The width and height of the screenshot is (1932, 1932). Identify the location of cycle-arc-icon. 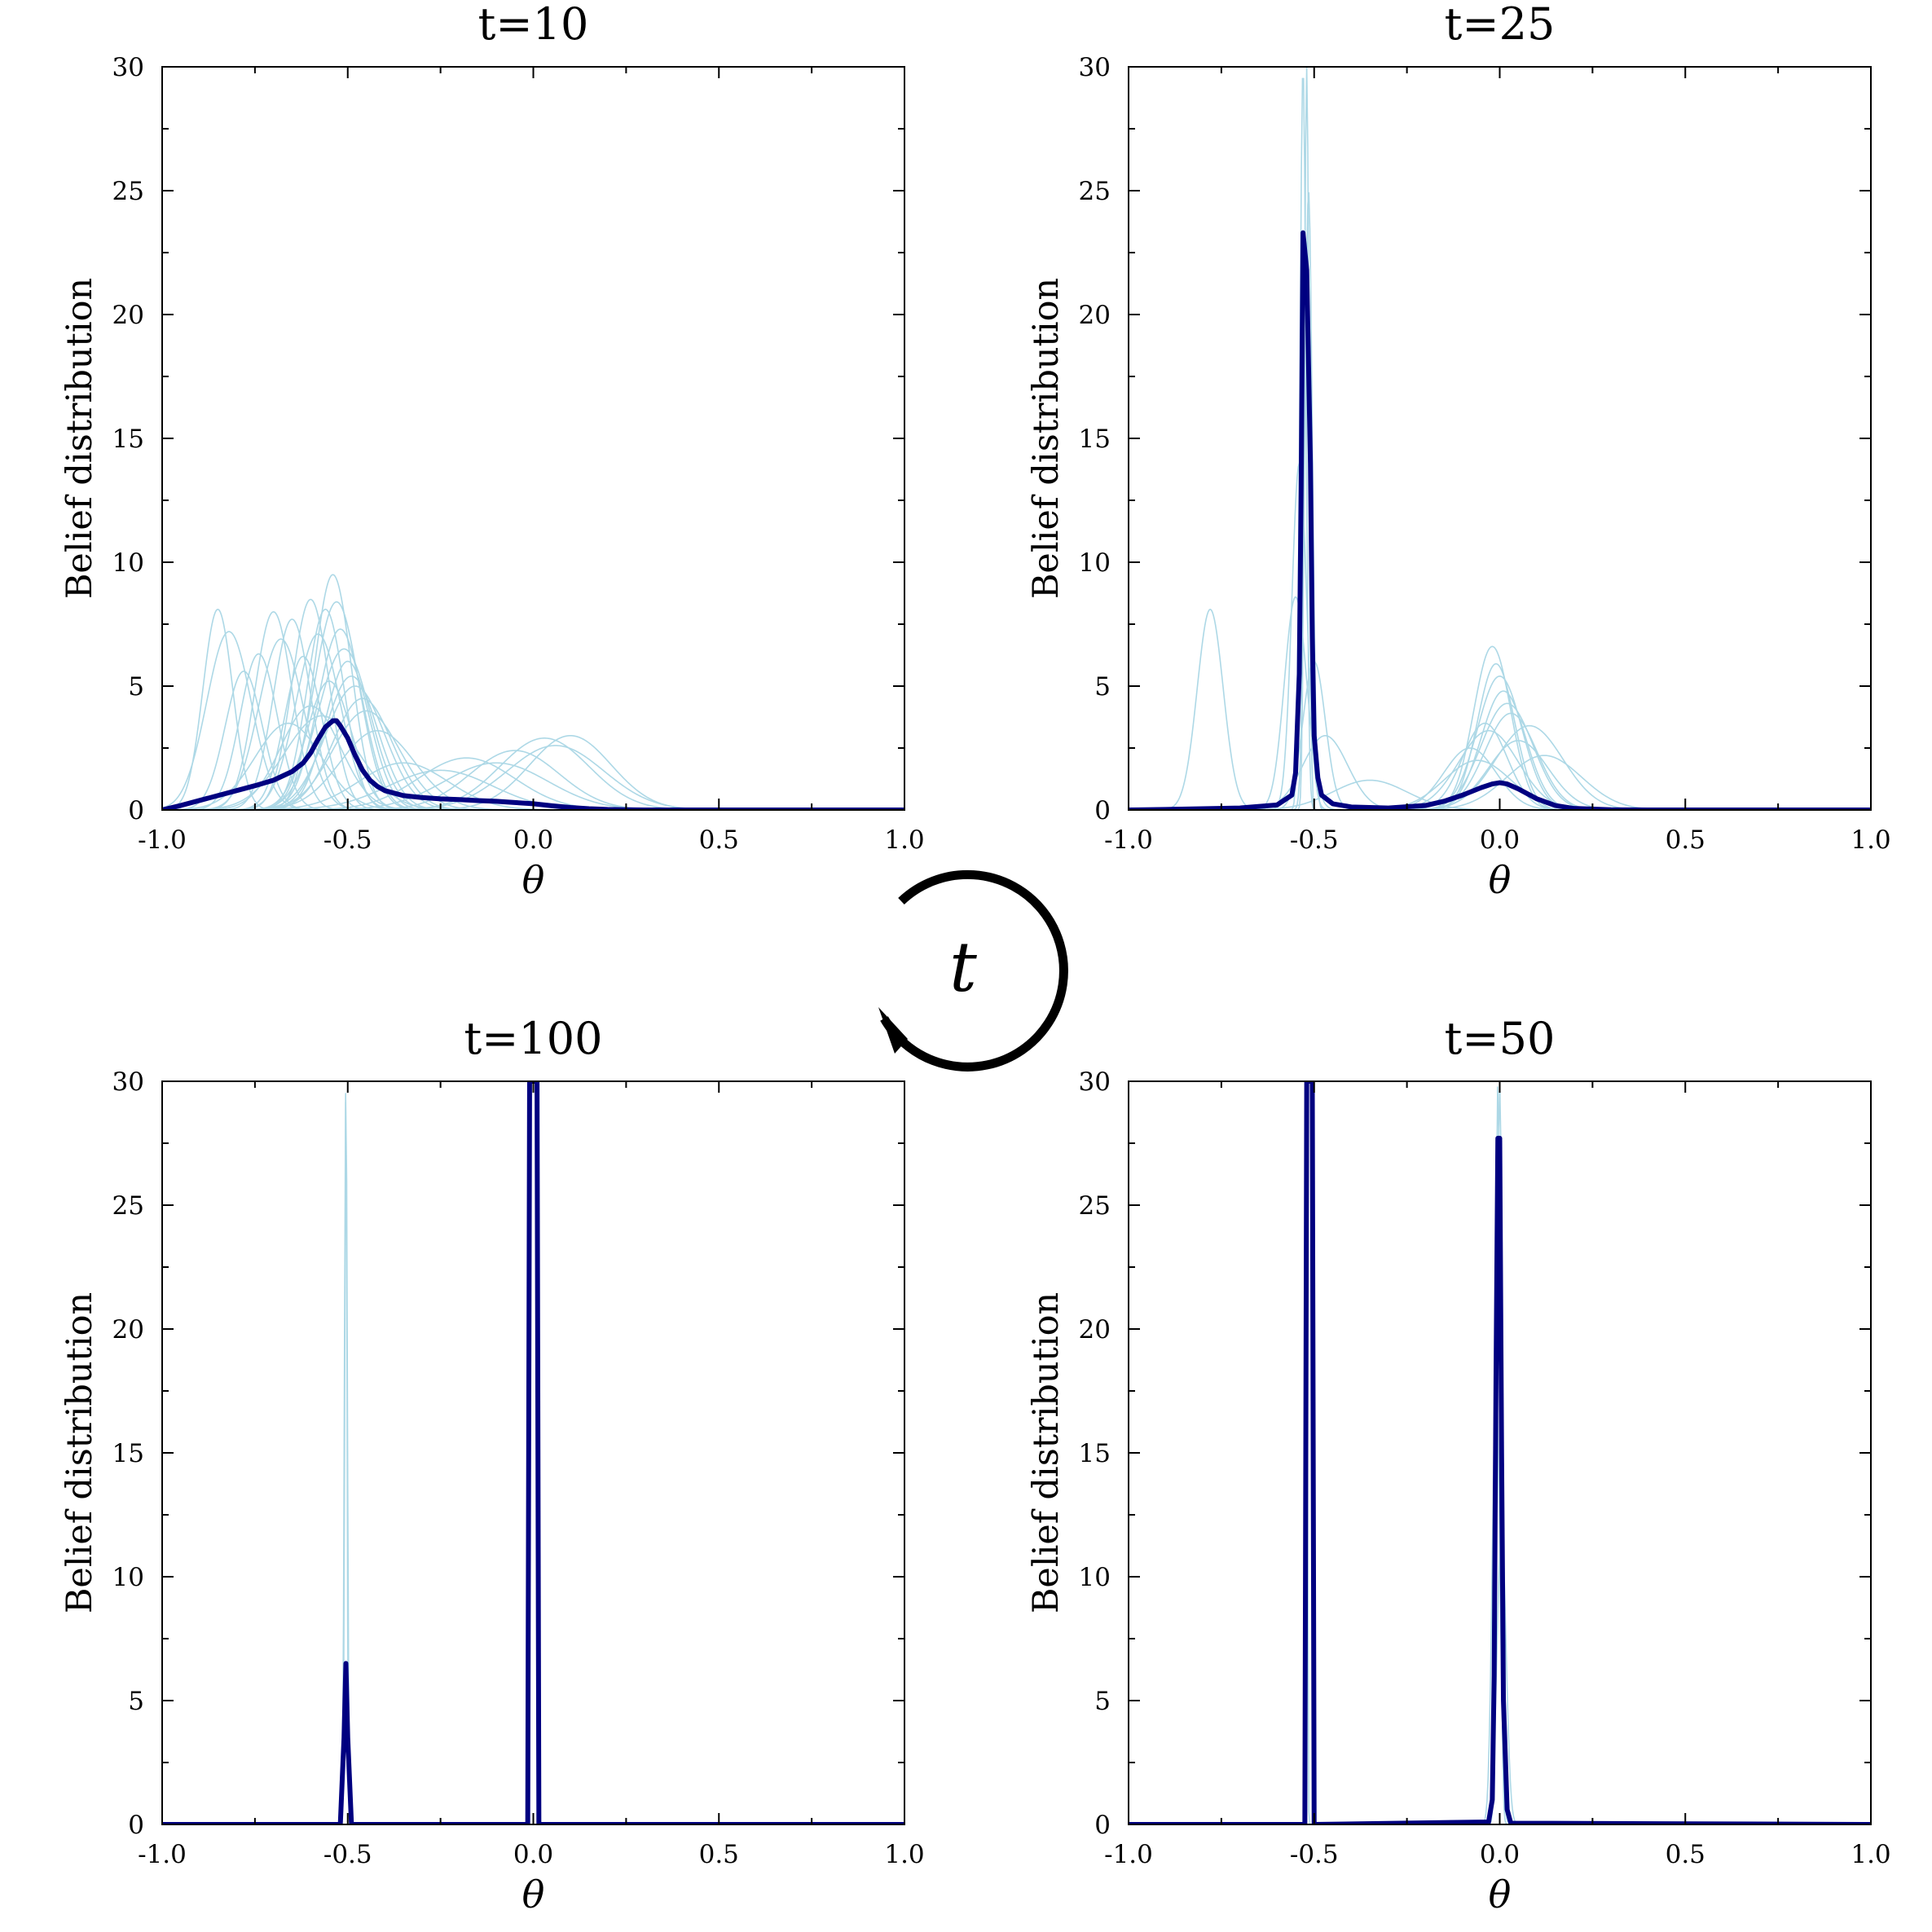
(974, 971).